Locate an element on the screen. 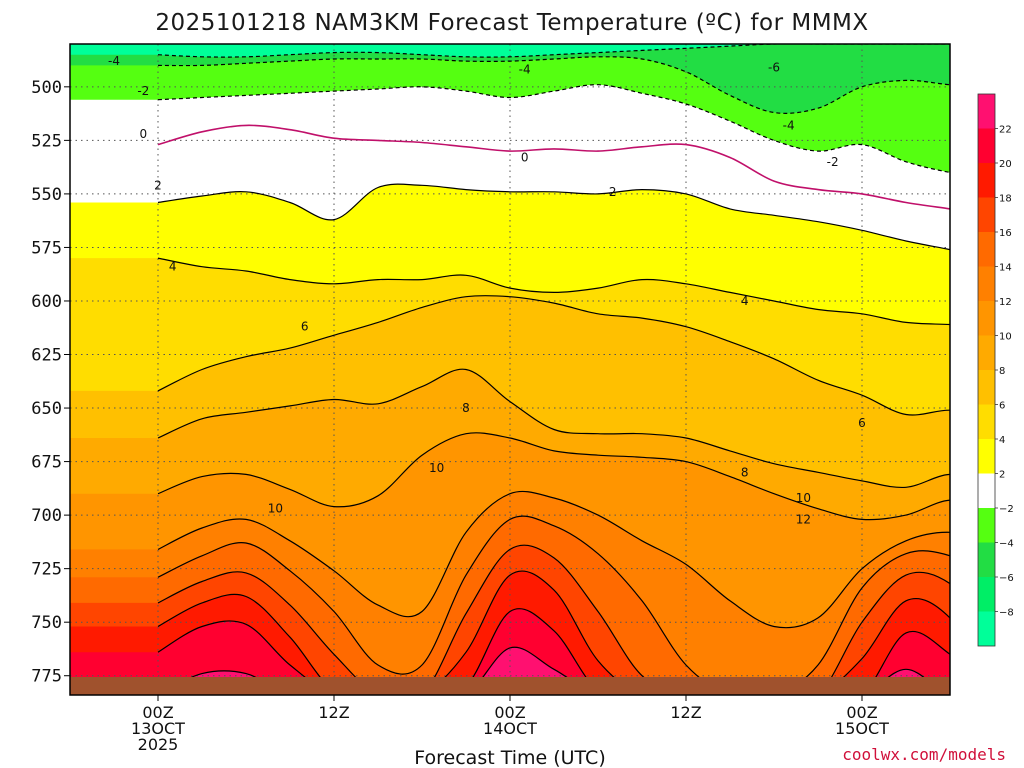 The width and height of the screenshot is (1024, 768). x-axis-label: Forecast Time (UTC) is located at coordinates (509, 757).